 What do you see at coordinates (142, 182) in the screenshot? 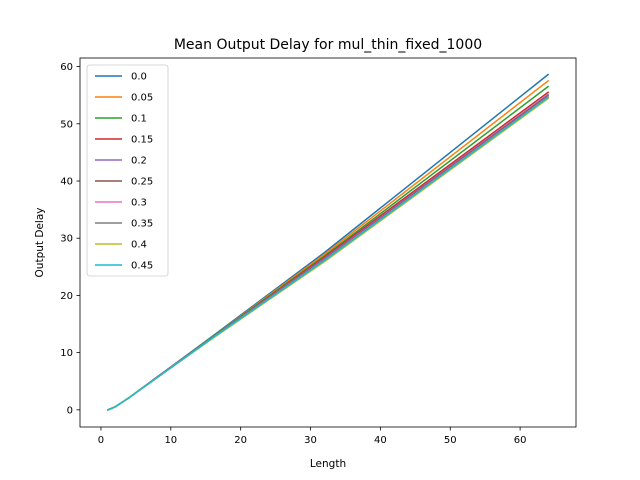
I see `legend-label: 0.25` at bounding box center [142, 182].